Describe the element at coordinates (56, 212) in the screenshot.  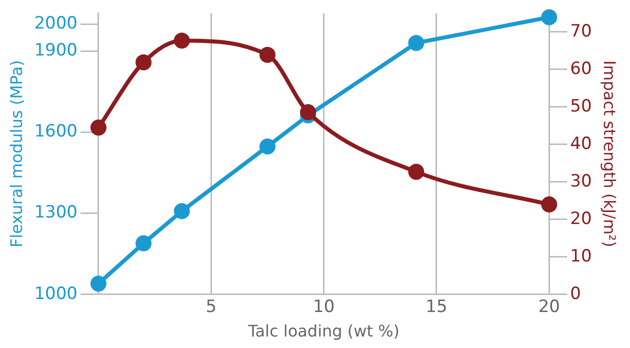
I see `y-tick-label: 1300` at that location.